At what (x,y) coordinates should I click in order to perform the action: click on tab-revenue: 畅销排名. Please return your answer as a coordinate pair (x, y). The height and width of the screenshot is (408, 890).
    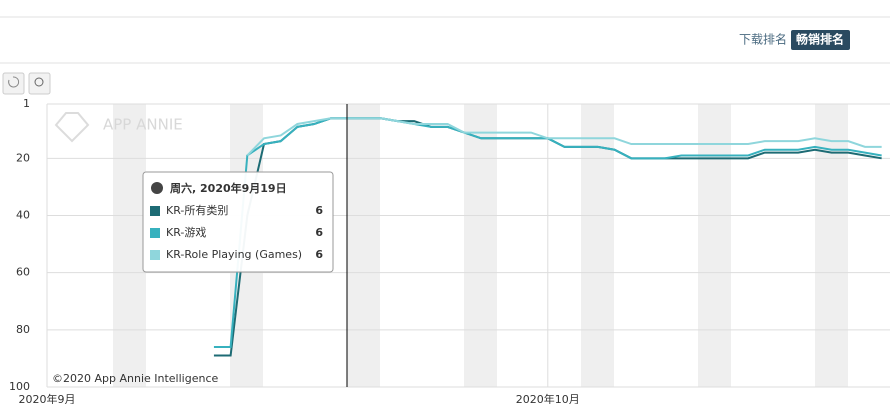
    Looking at the image, I should click on (820, 39).